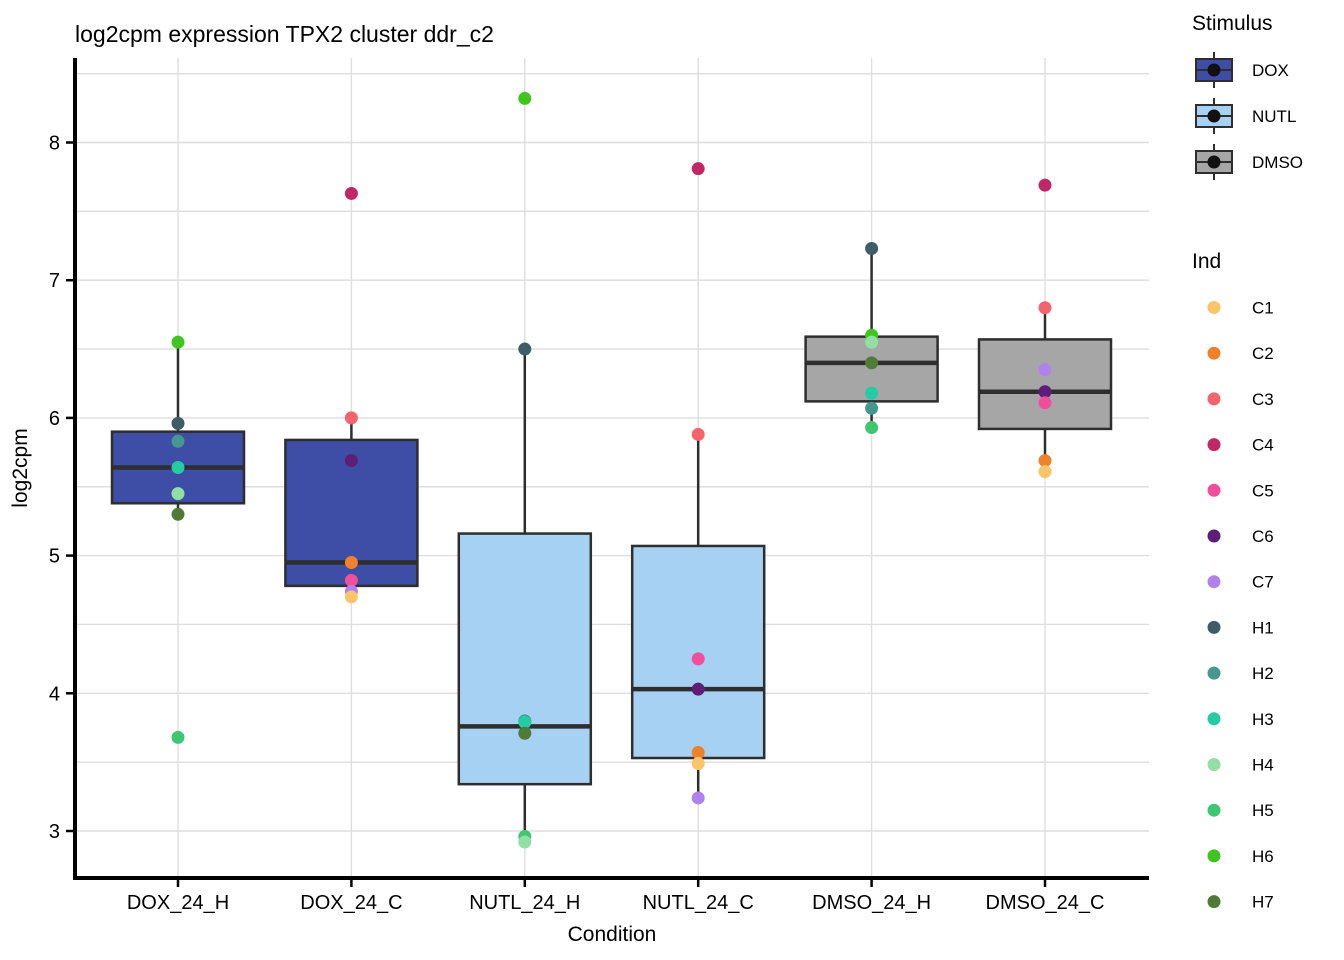 This screenshot has width=1344, height=960. I want to click on C3-dot-icon, so click(1214, 399).